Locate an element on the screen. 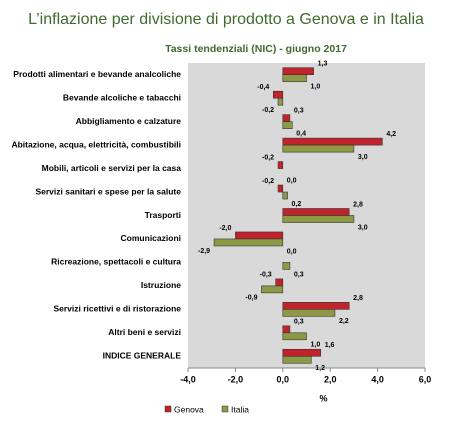 The image size is (452, 426). category-label: Mobili, articoli e servizi per la casa is located at coordinates (112, 168).